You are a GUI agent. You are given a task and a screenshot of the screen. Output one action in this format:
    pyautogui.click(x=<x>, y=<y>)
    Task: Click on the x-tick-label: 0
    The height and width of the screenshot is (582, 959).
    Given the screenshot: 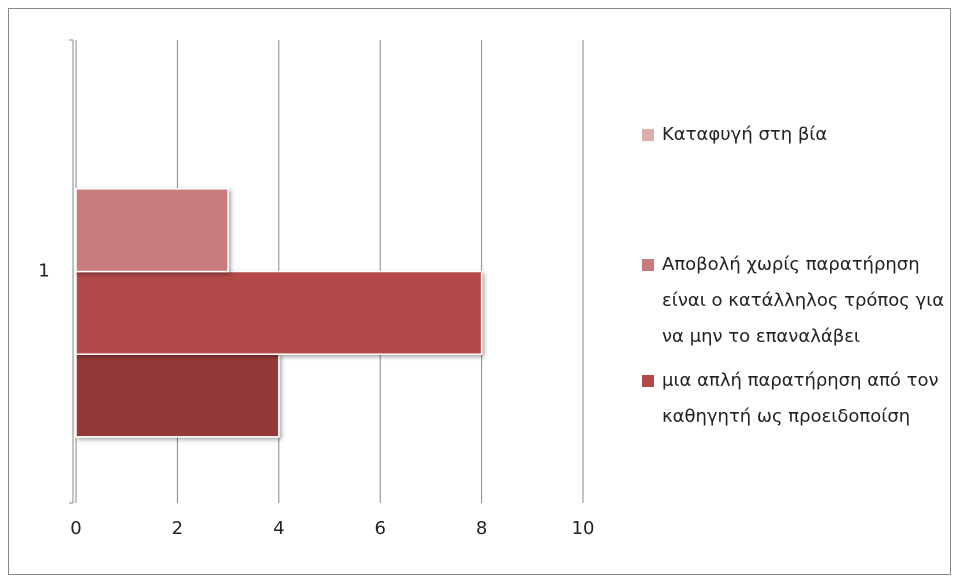 What is the action you would take?
    pyautogui.click(x=75, y=528)
    